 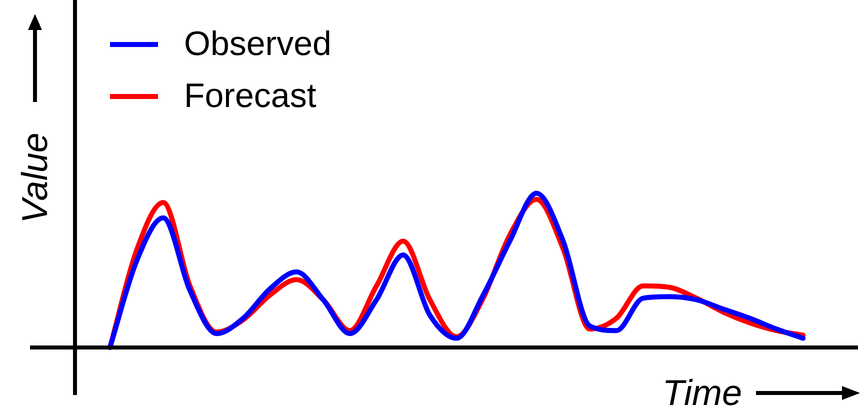 What do you see at coordinates (258, 44) in the screenshot?
I see `legend-label: Observed` at bounding box center [258, 44].